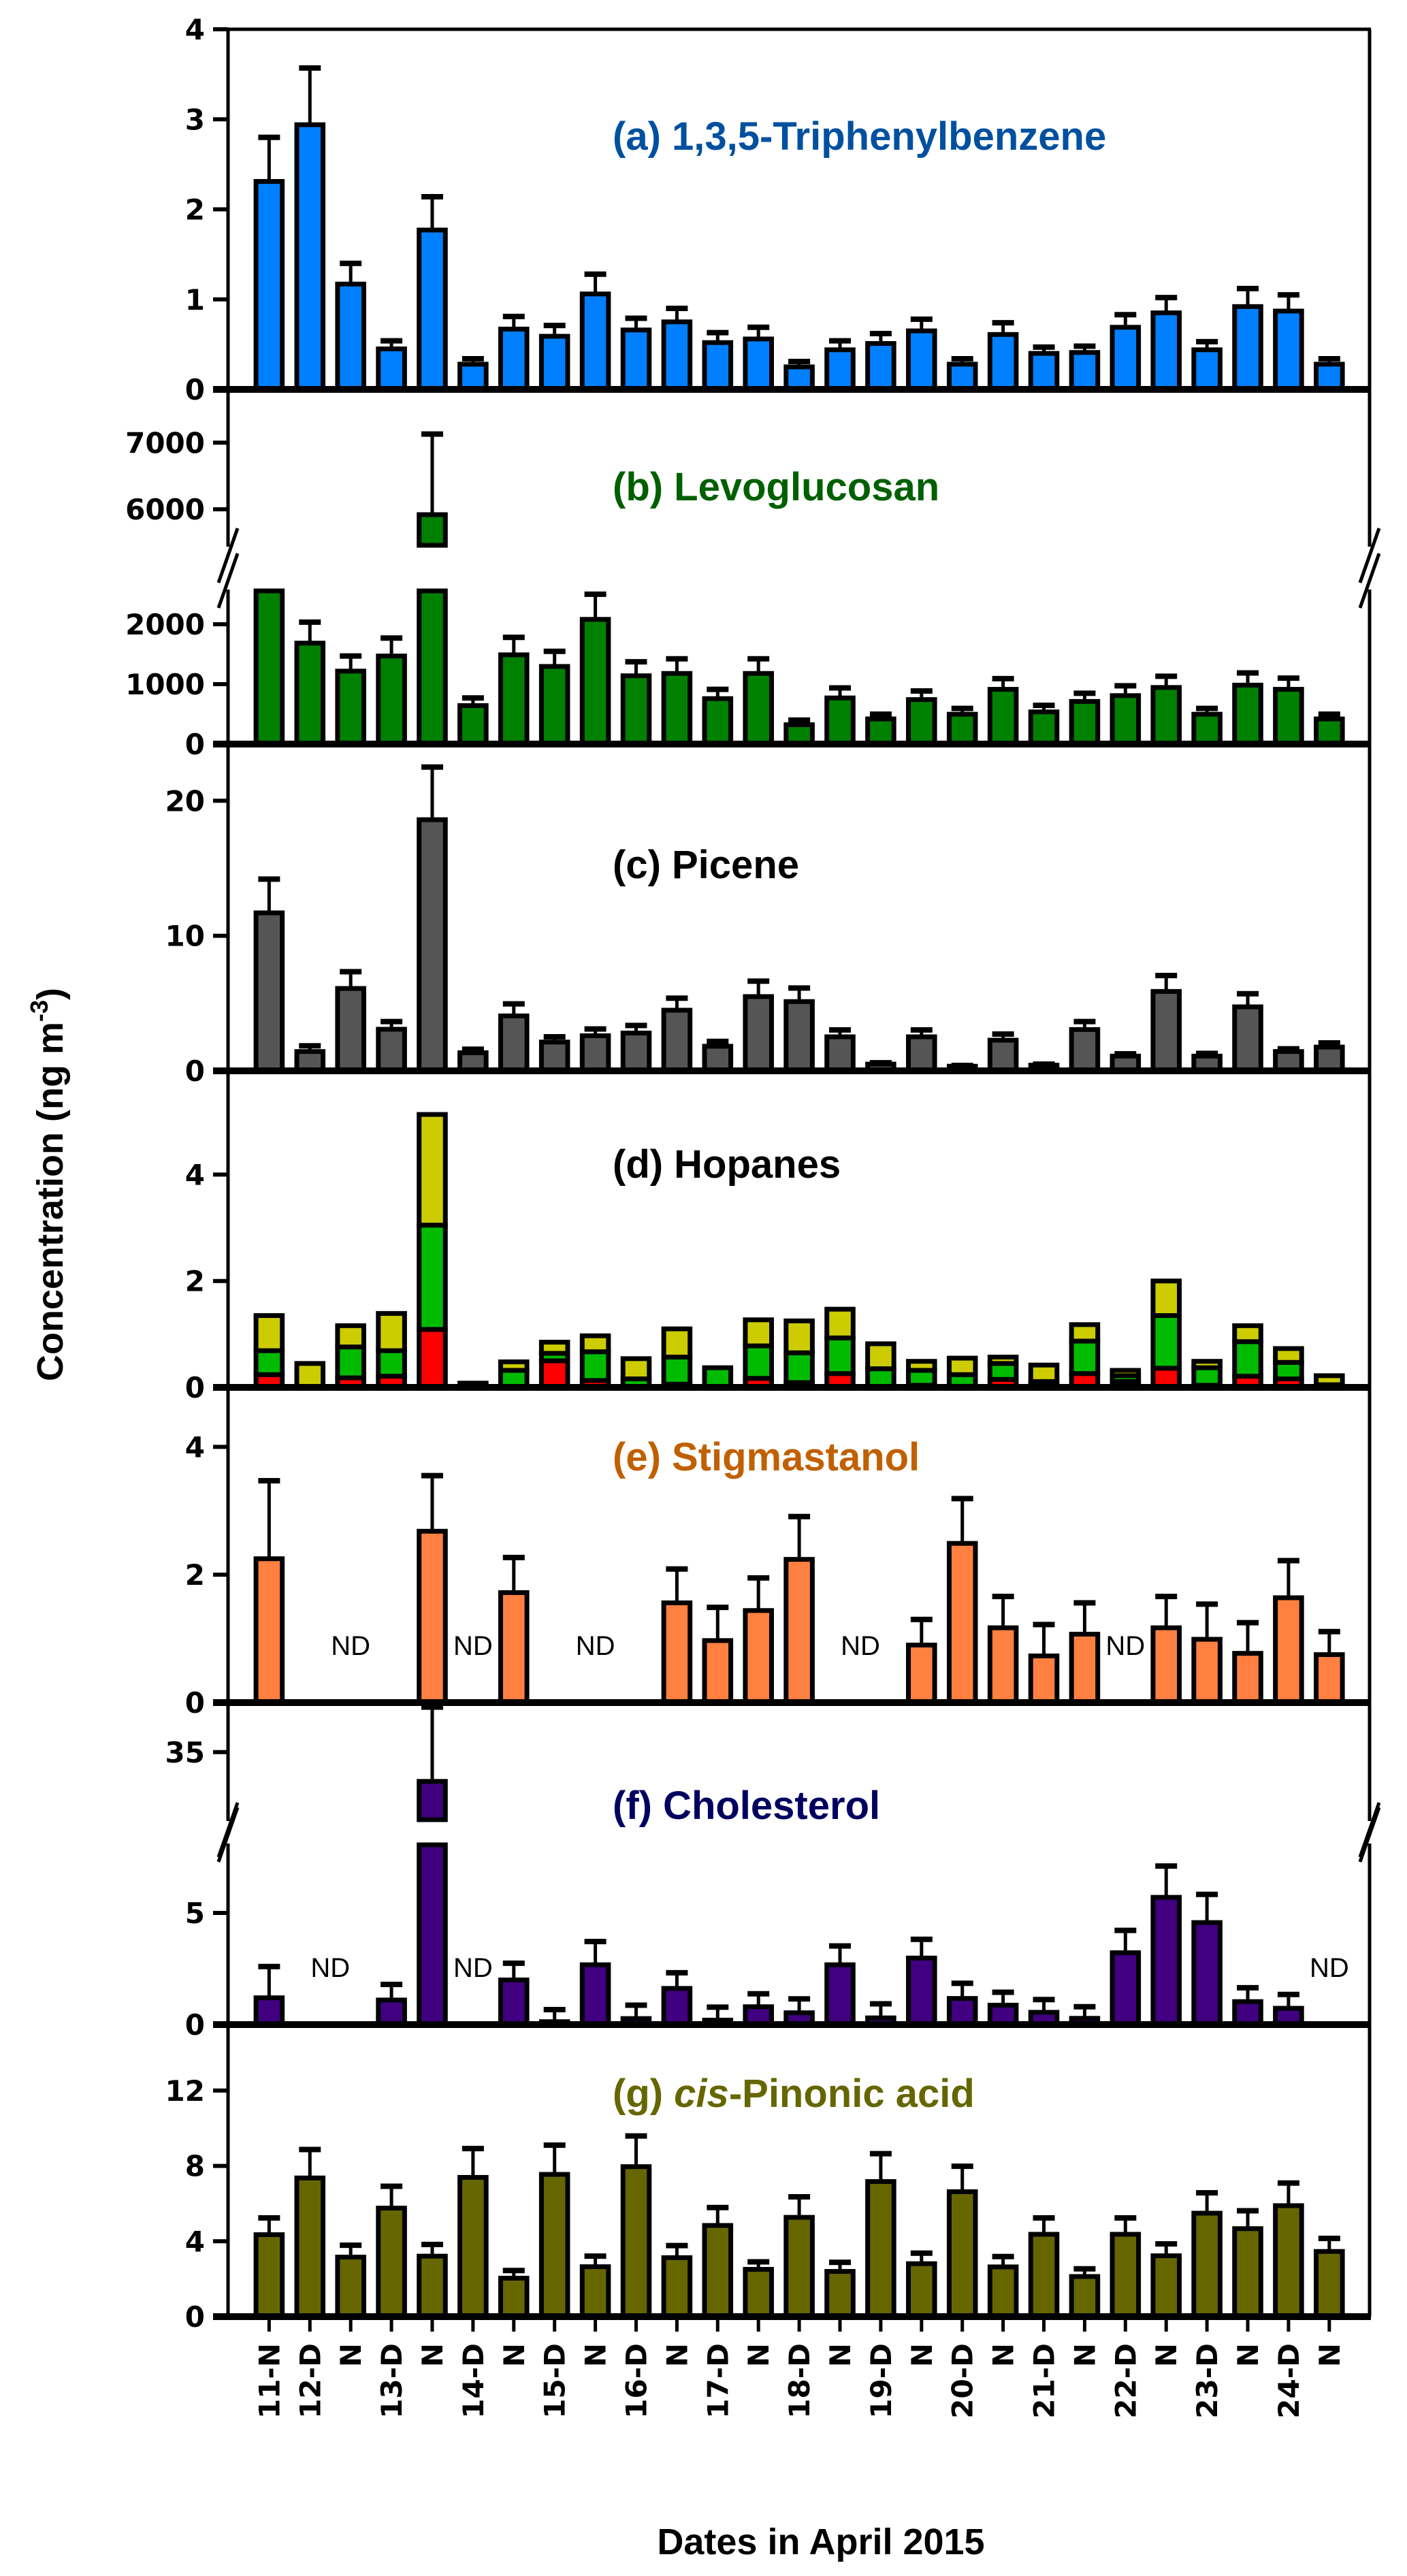 The image size is (1407, 2576). What do you see at coordinates (779, 1237) in the screenshot?
I see `panel-d: 0 2 4 (d) Hopanes` at bounding box center [779, 1237].